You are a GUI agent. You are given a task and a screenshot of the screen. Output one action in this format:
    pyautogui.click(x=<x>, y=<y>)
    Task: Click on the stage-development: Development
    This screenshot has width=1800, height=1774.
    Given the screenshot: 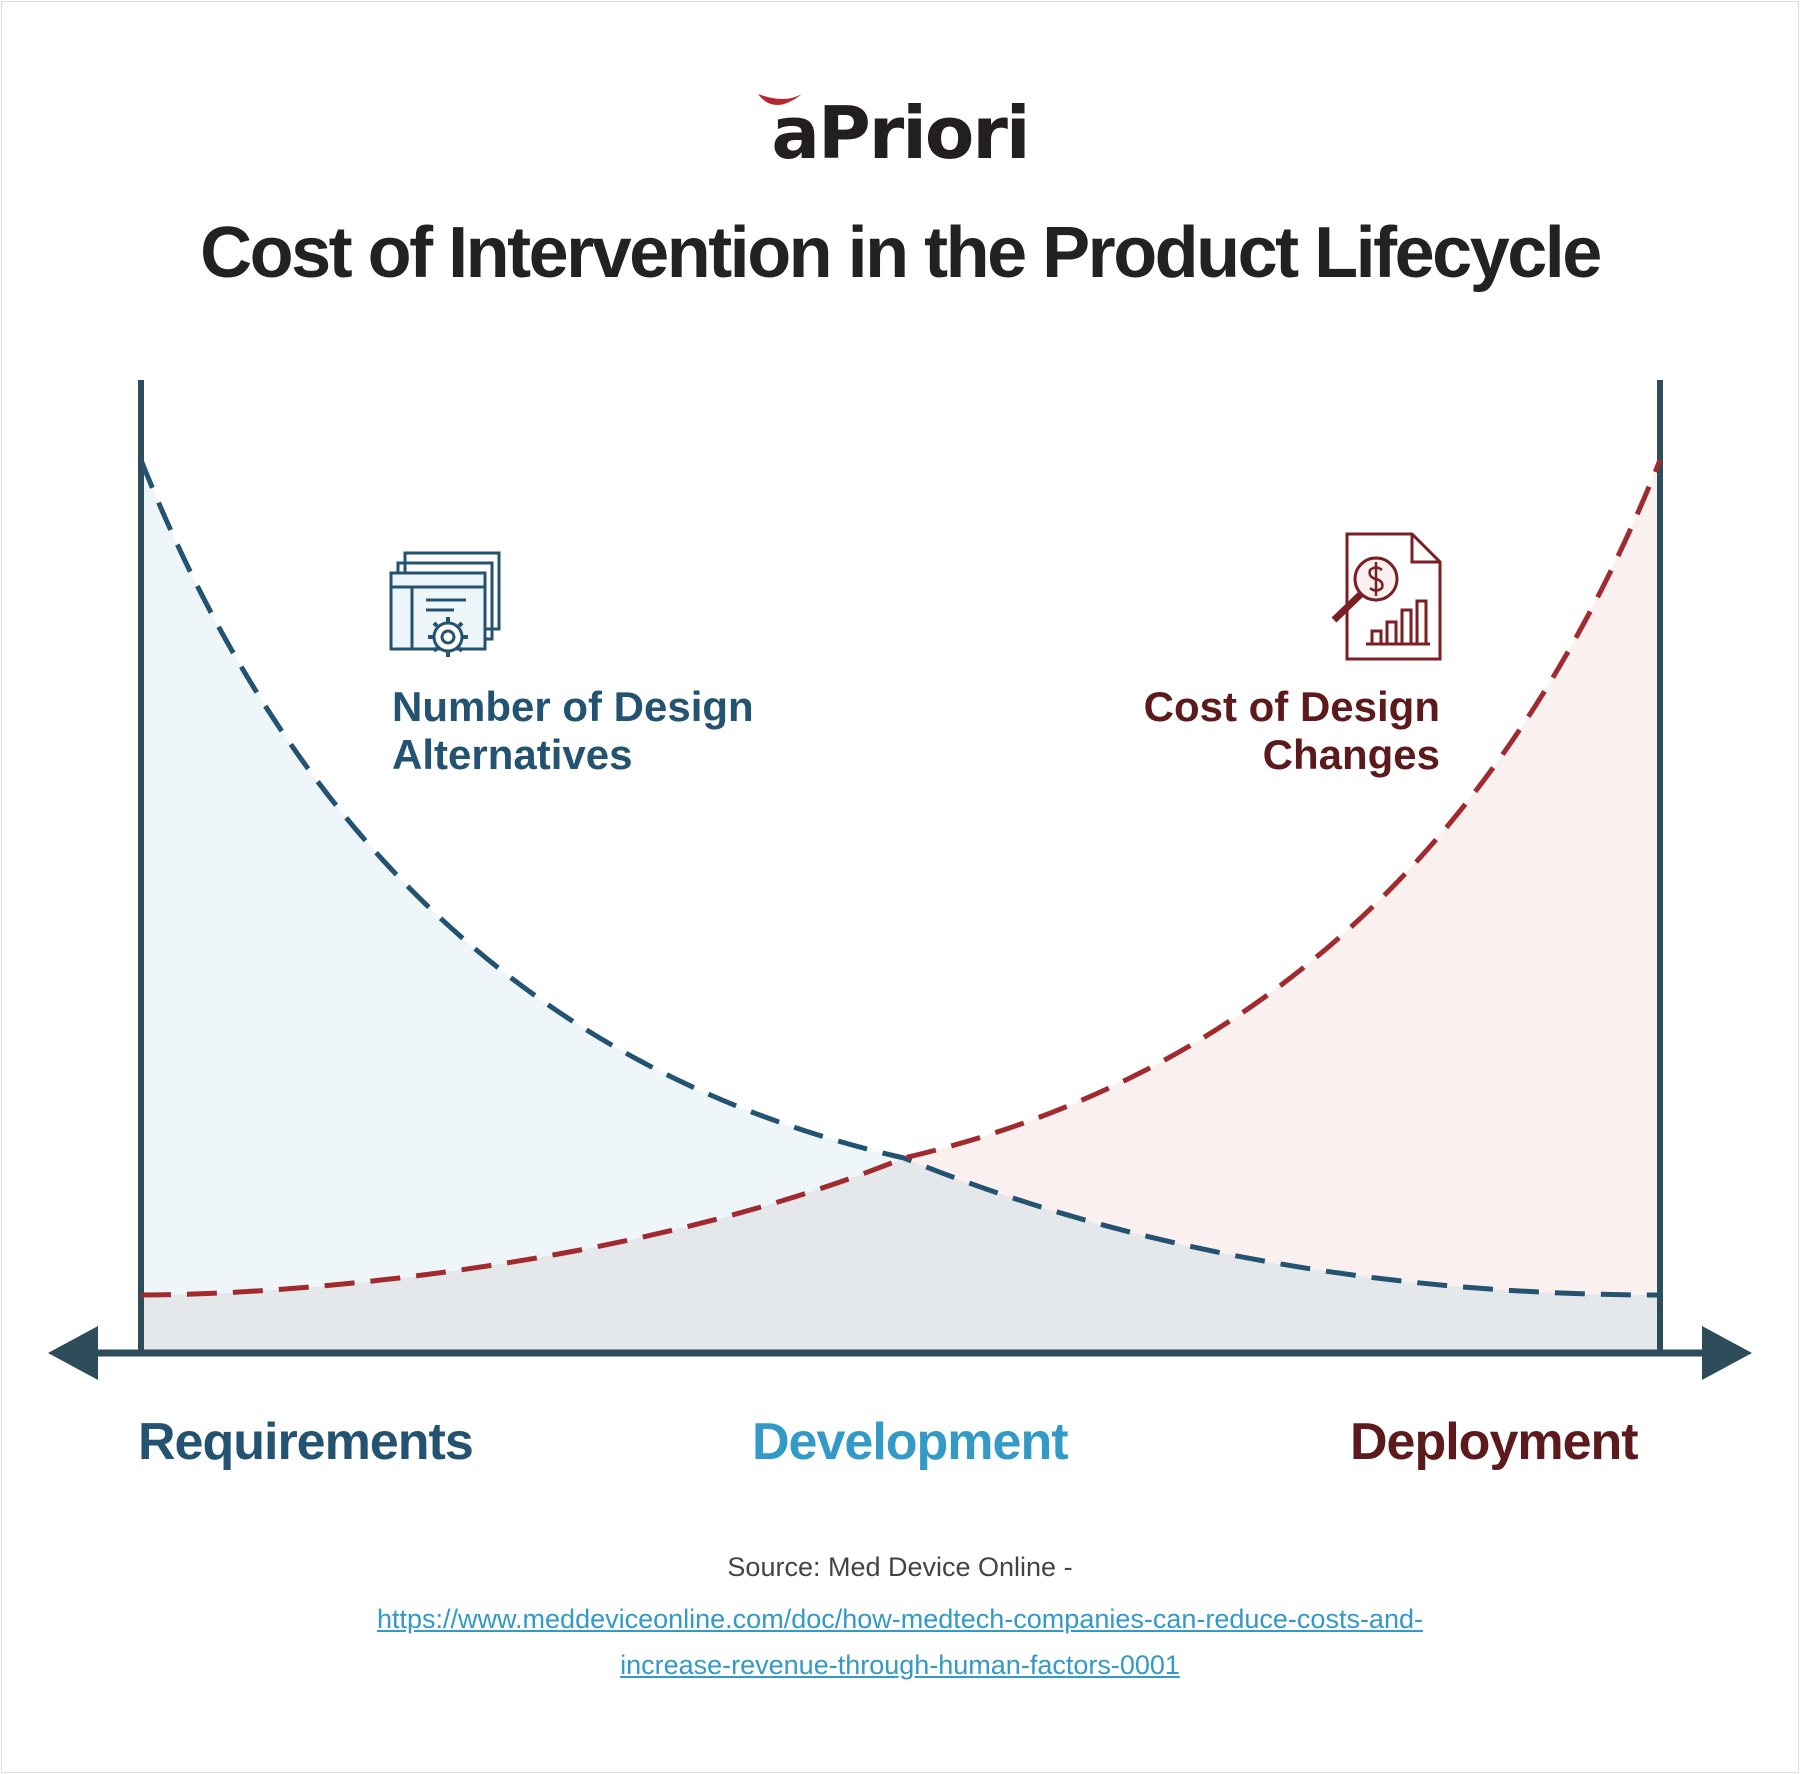 What is the action you would take?
    pyautogui.click(x=910, y=1442)
    